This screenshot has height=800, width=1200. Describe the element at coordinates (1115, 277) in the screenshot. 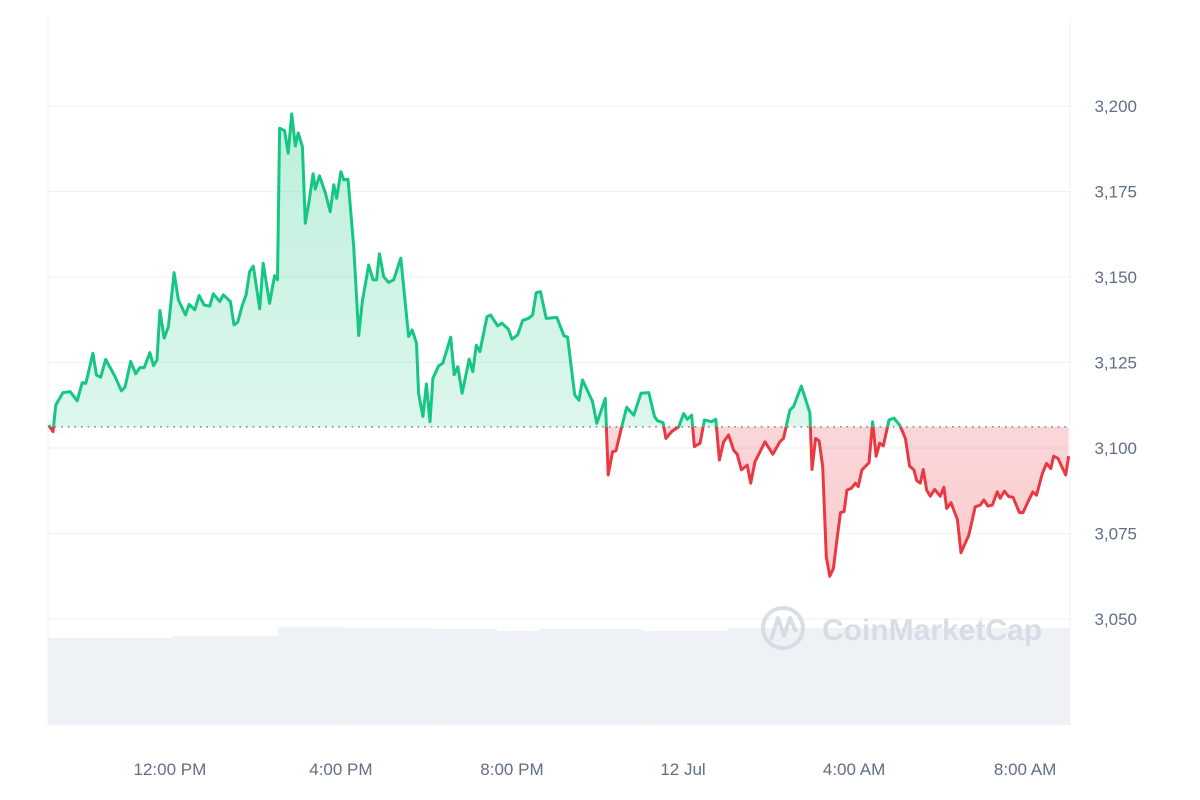

I see `y-tick-label: 3,150` at that location.